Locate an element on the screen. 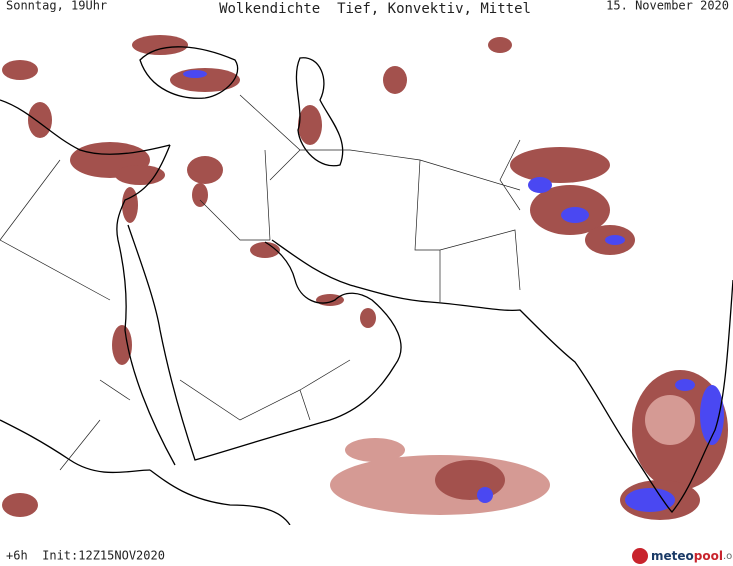 Image resolution: width=733 pixels, height=566 pixels. logo-part: pool is located at coordinates (708, 556).